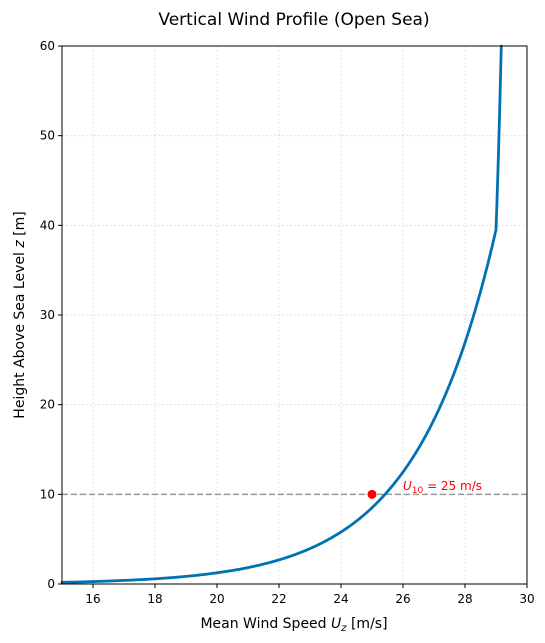 Image resolution: width=545 pixels, height=643 pixels. Describe the element at coordinates (278, 599) in the screenshot. I see `x-tick-label: 22` at that location.